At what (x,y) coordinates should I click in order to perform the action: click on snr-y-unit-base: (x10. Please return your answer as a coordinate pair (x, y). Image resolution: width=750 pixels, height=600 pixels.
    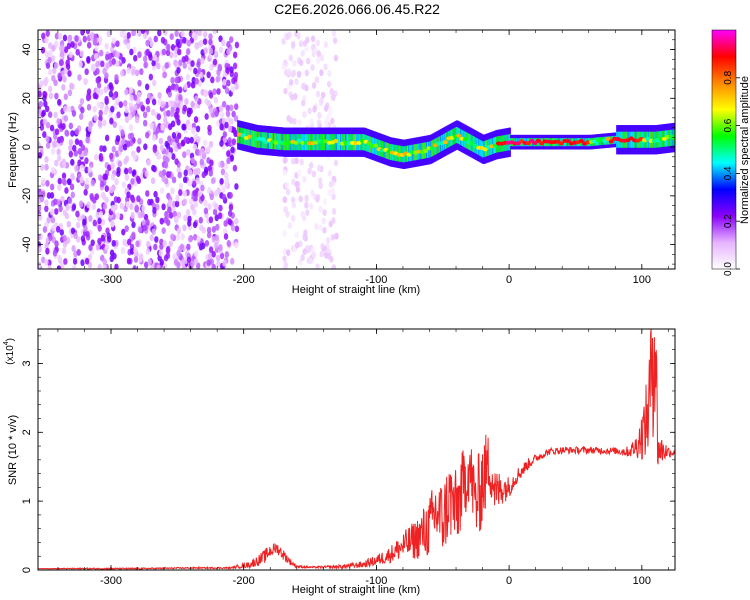
    Looking at the image, I should click on (10, 355).